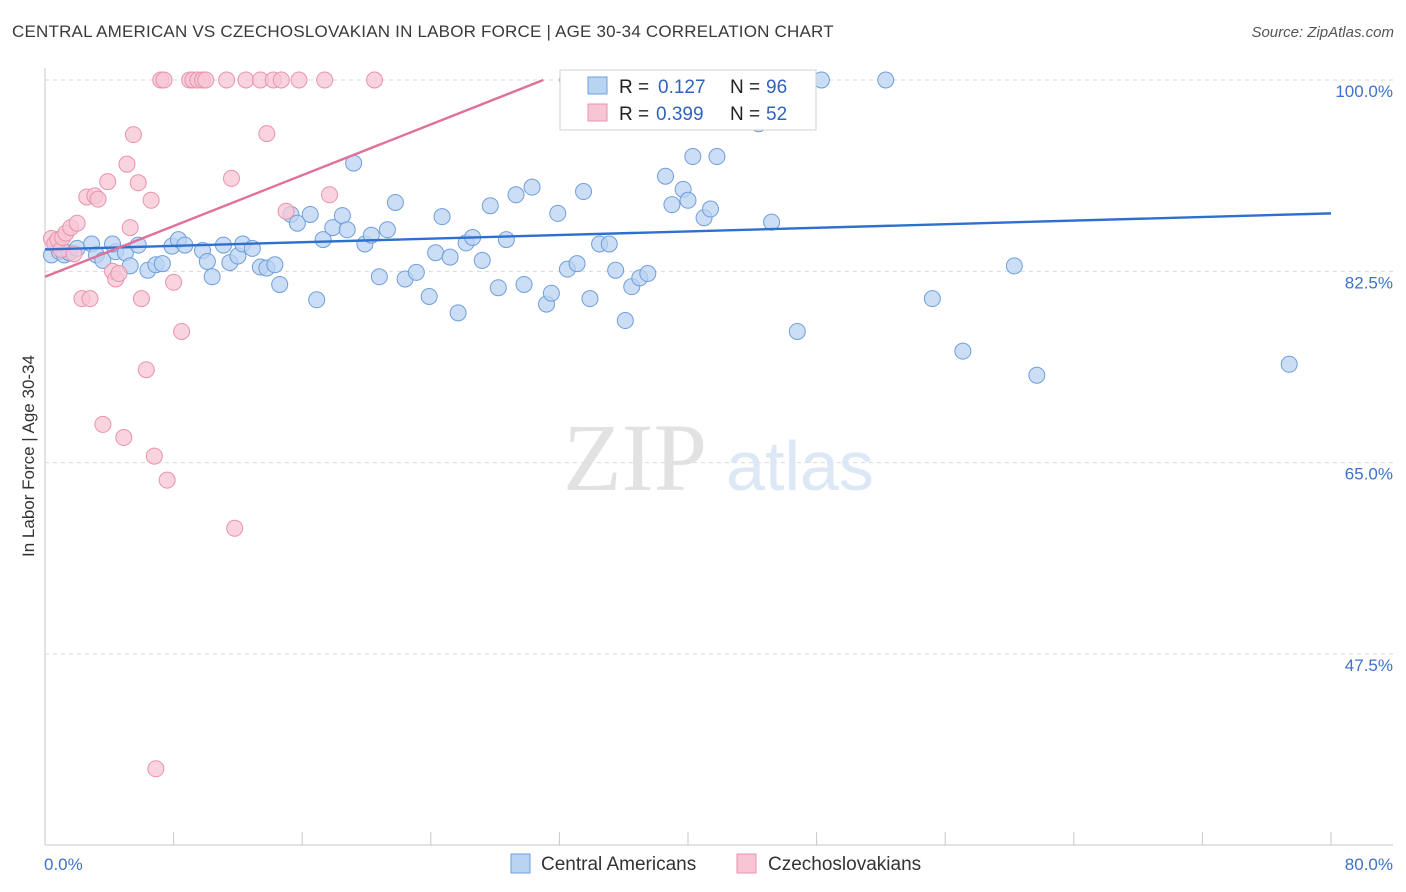  What do you see at coordinates (688, 231) in the screenshot?
I see `trend-line-central-americans` at bounding box center [688, 231].